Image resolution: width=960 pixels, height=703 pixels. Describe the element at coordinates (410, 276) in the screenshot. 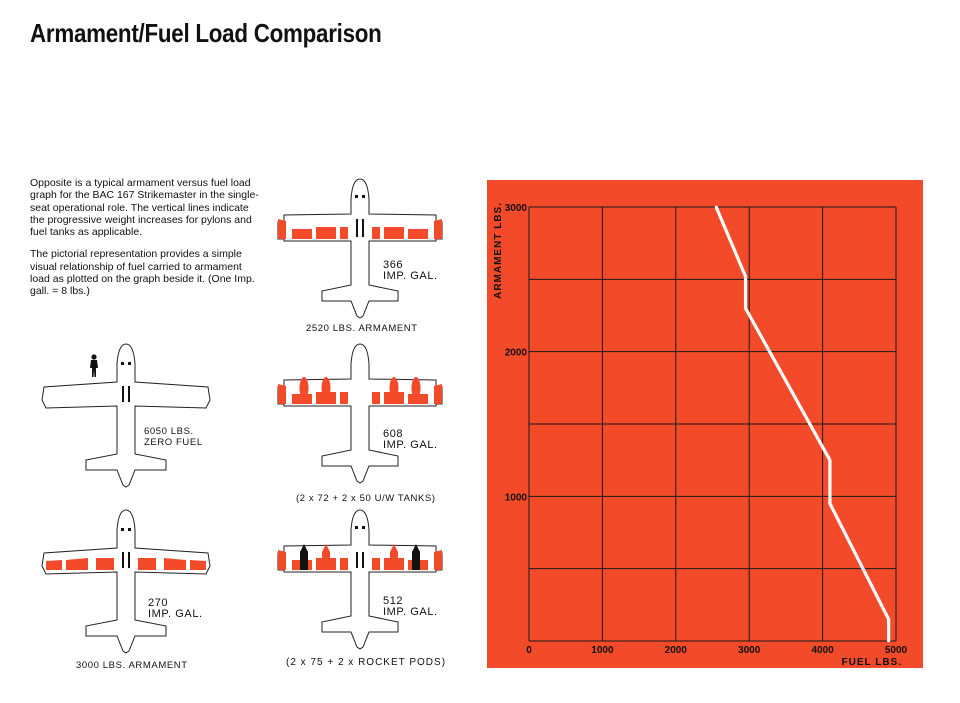

I see `plane-366-fuel-unit: IMP. GAL.` at that location.